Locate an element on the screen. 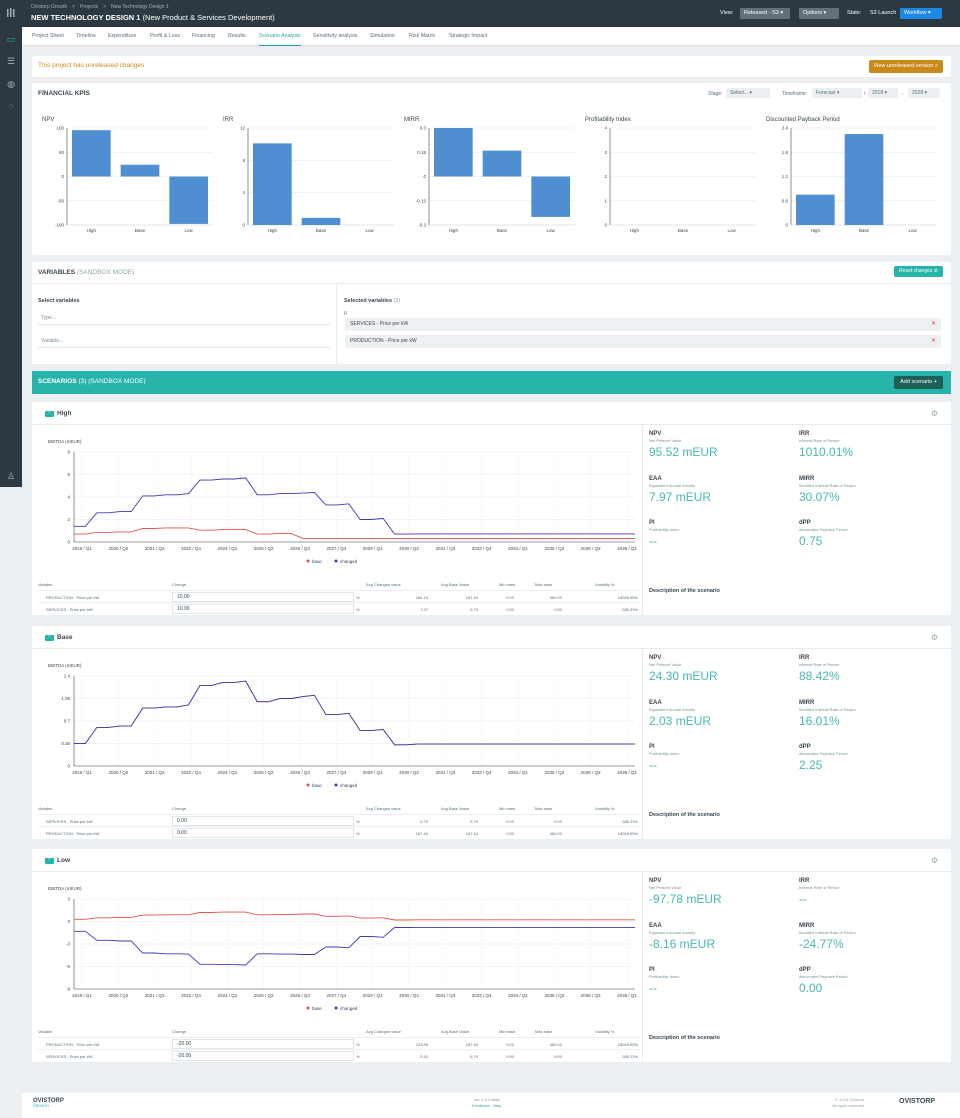  series-line-base is located at coordinates (354, 916).